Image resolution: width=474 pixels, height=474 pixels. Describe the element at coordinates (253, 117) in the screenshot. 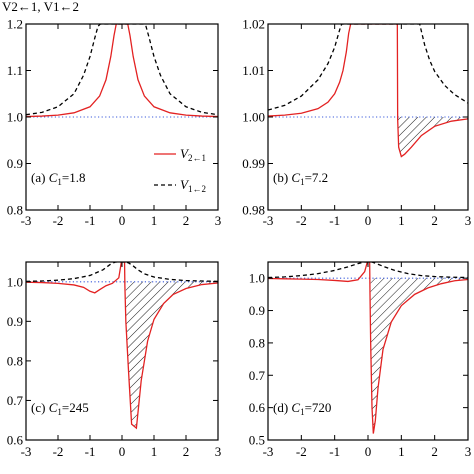

I see `y-tick-label: 1.00` at that location.